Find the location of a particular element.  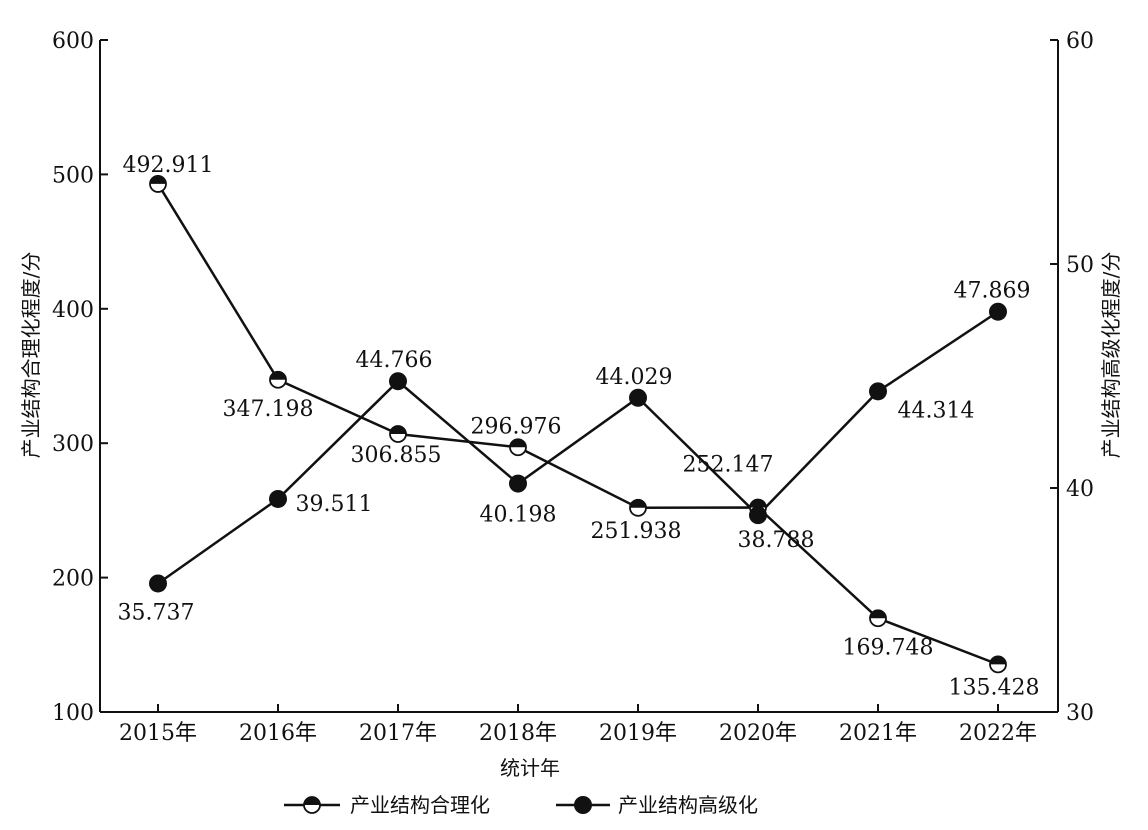

right-tick-label: 50 is located at coordinates (1080, 265).